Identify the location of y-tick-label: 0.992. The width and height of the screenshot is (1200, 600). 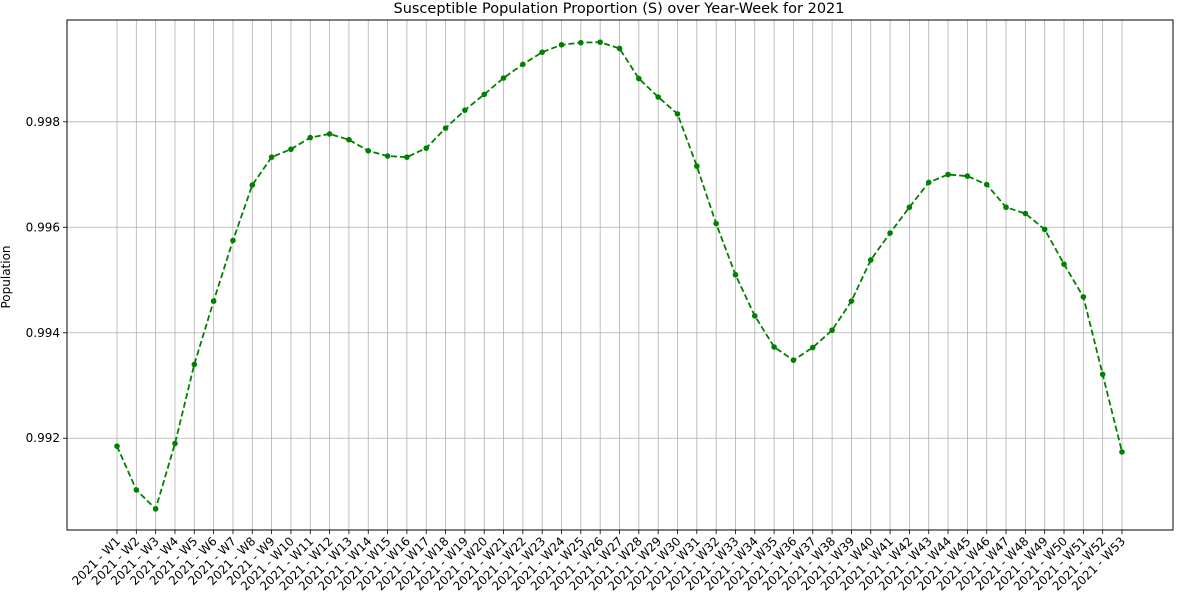
(43, 438).